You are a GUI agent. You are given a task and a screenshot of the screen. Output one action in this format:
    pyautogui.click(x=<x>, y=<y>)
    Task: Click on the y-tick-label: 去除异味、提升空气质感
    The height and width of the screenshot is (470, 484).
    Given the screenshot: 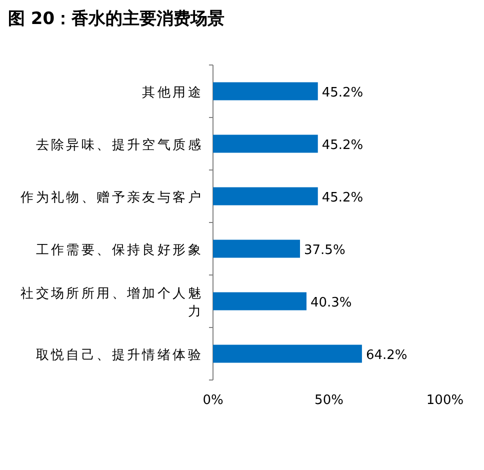 What is the action you would take?
    pyautogui.click(x=119, y=145)
    